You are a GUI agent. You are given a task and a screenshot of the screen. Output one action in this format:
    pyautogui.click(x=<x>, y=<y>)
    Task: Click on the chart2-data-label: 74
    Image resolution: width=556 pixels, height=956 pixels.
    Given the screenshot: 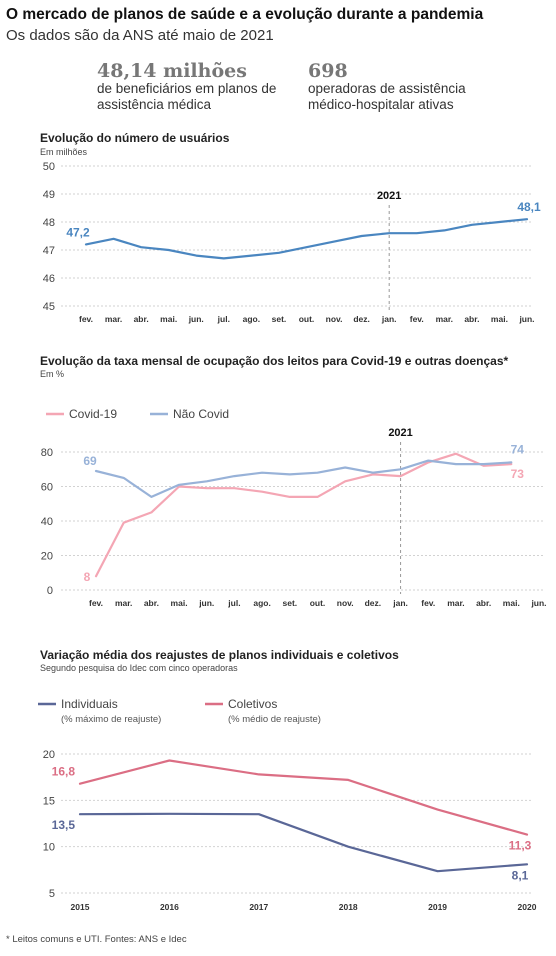 What is the action you would take?
    pyautogui.click(x=518, y=449)
    